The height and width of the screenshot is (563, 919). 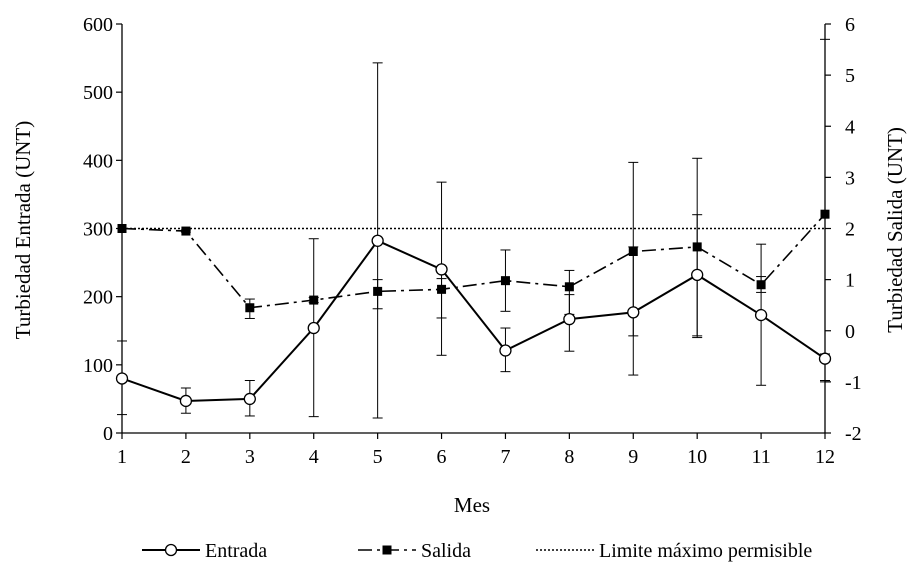 I want to click on y-right-tick-label: 5, so click(x=850, y=76).